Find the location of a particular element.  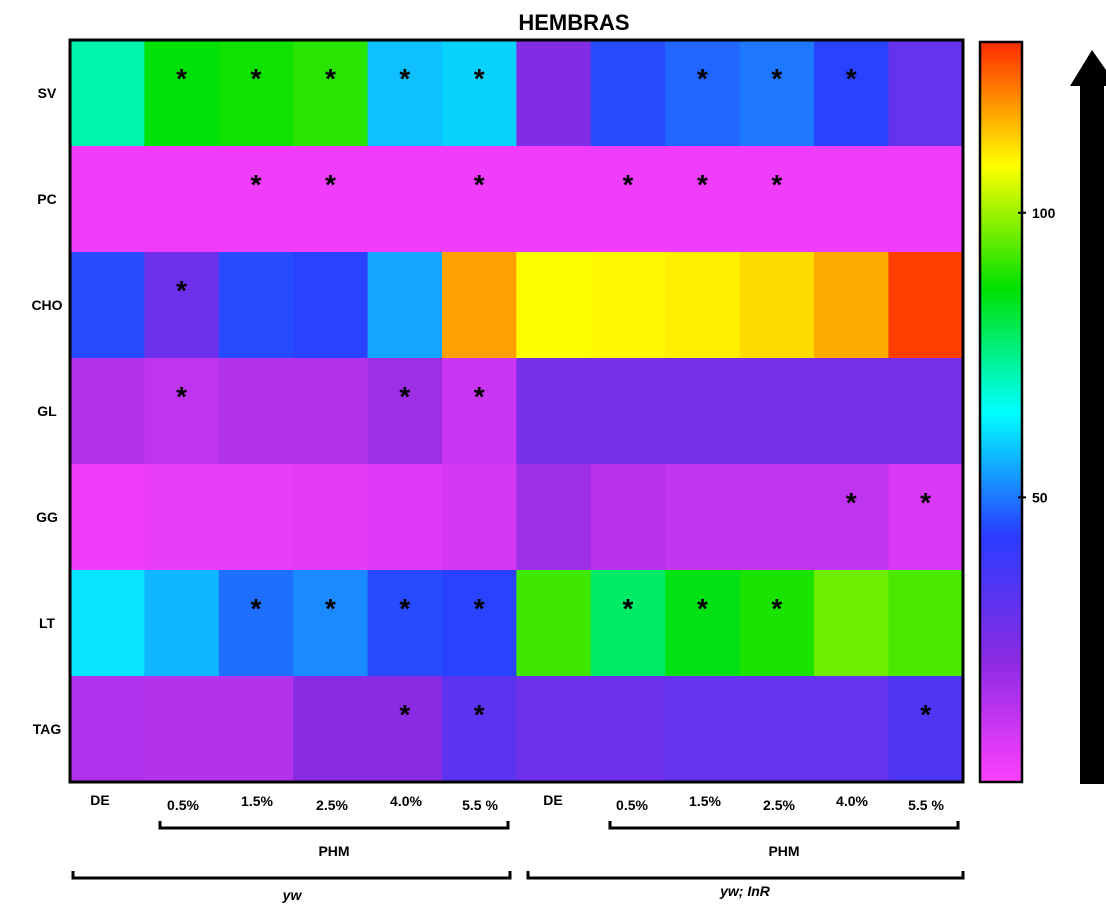

group-label: yw; InR is located at coordinates (745, 891).